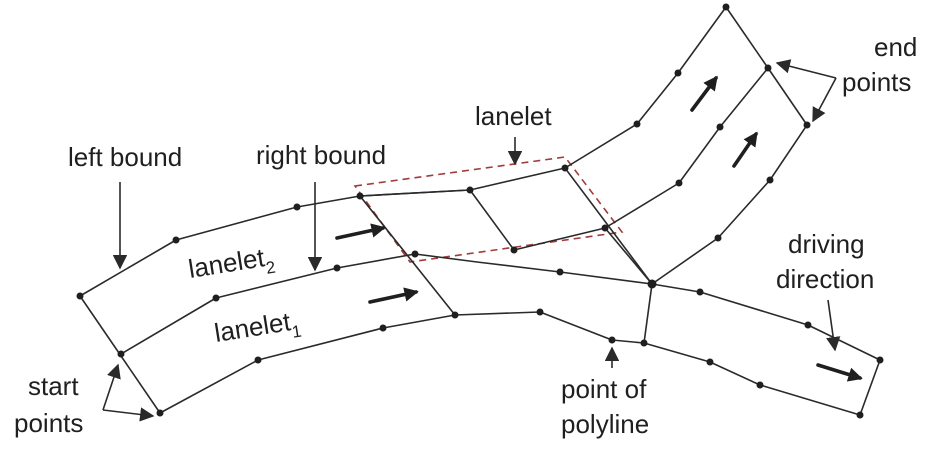 The width and height of the screenshot is (930, 452). What do you see at coordinates (257, 329) in the screenshot?
I see `lanelet1-label: lanelet1` at bounding box center [257, 329].